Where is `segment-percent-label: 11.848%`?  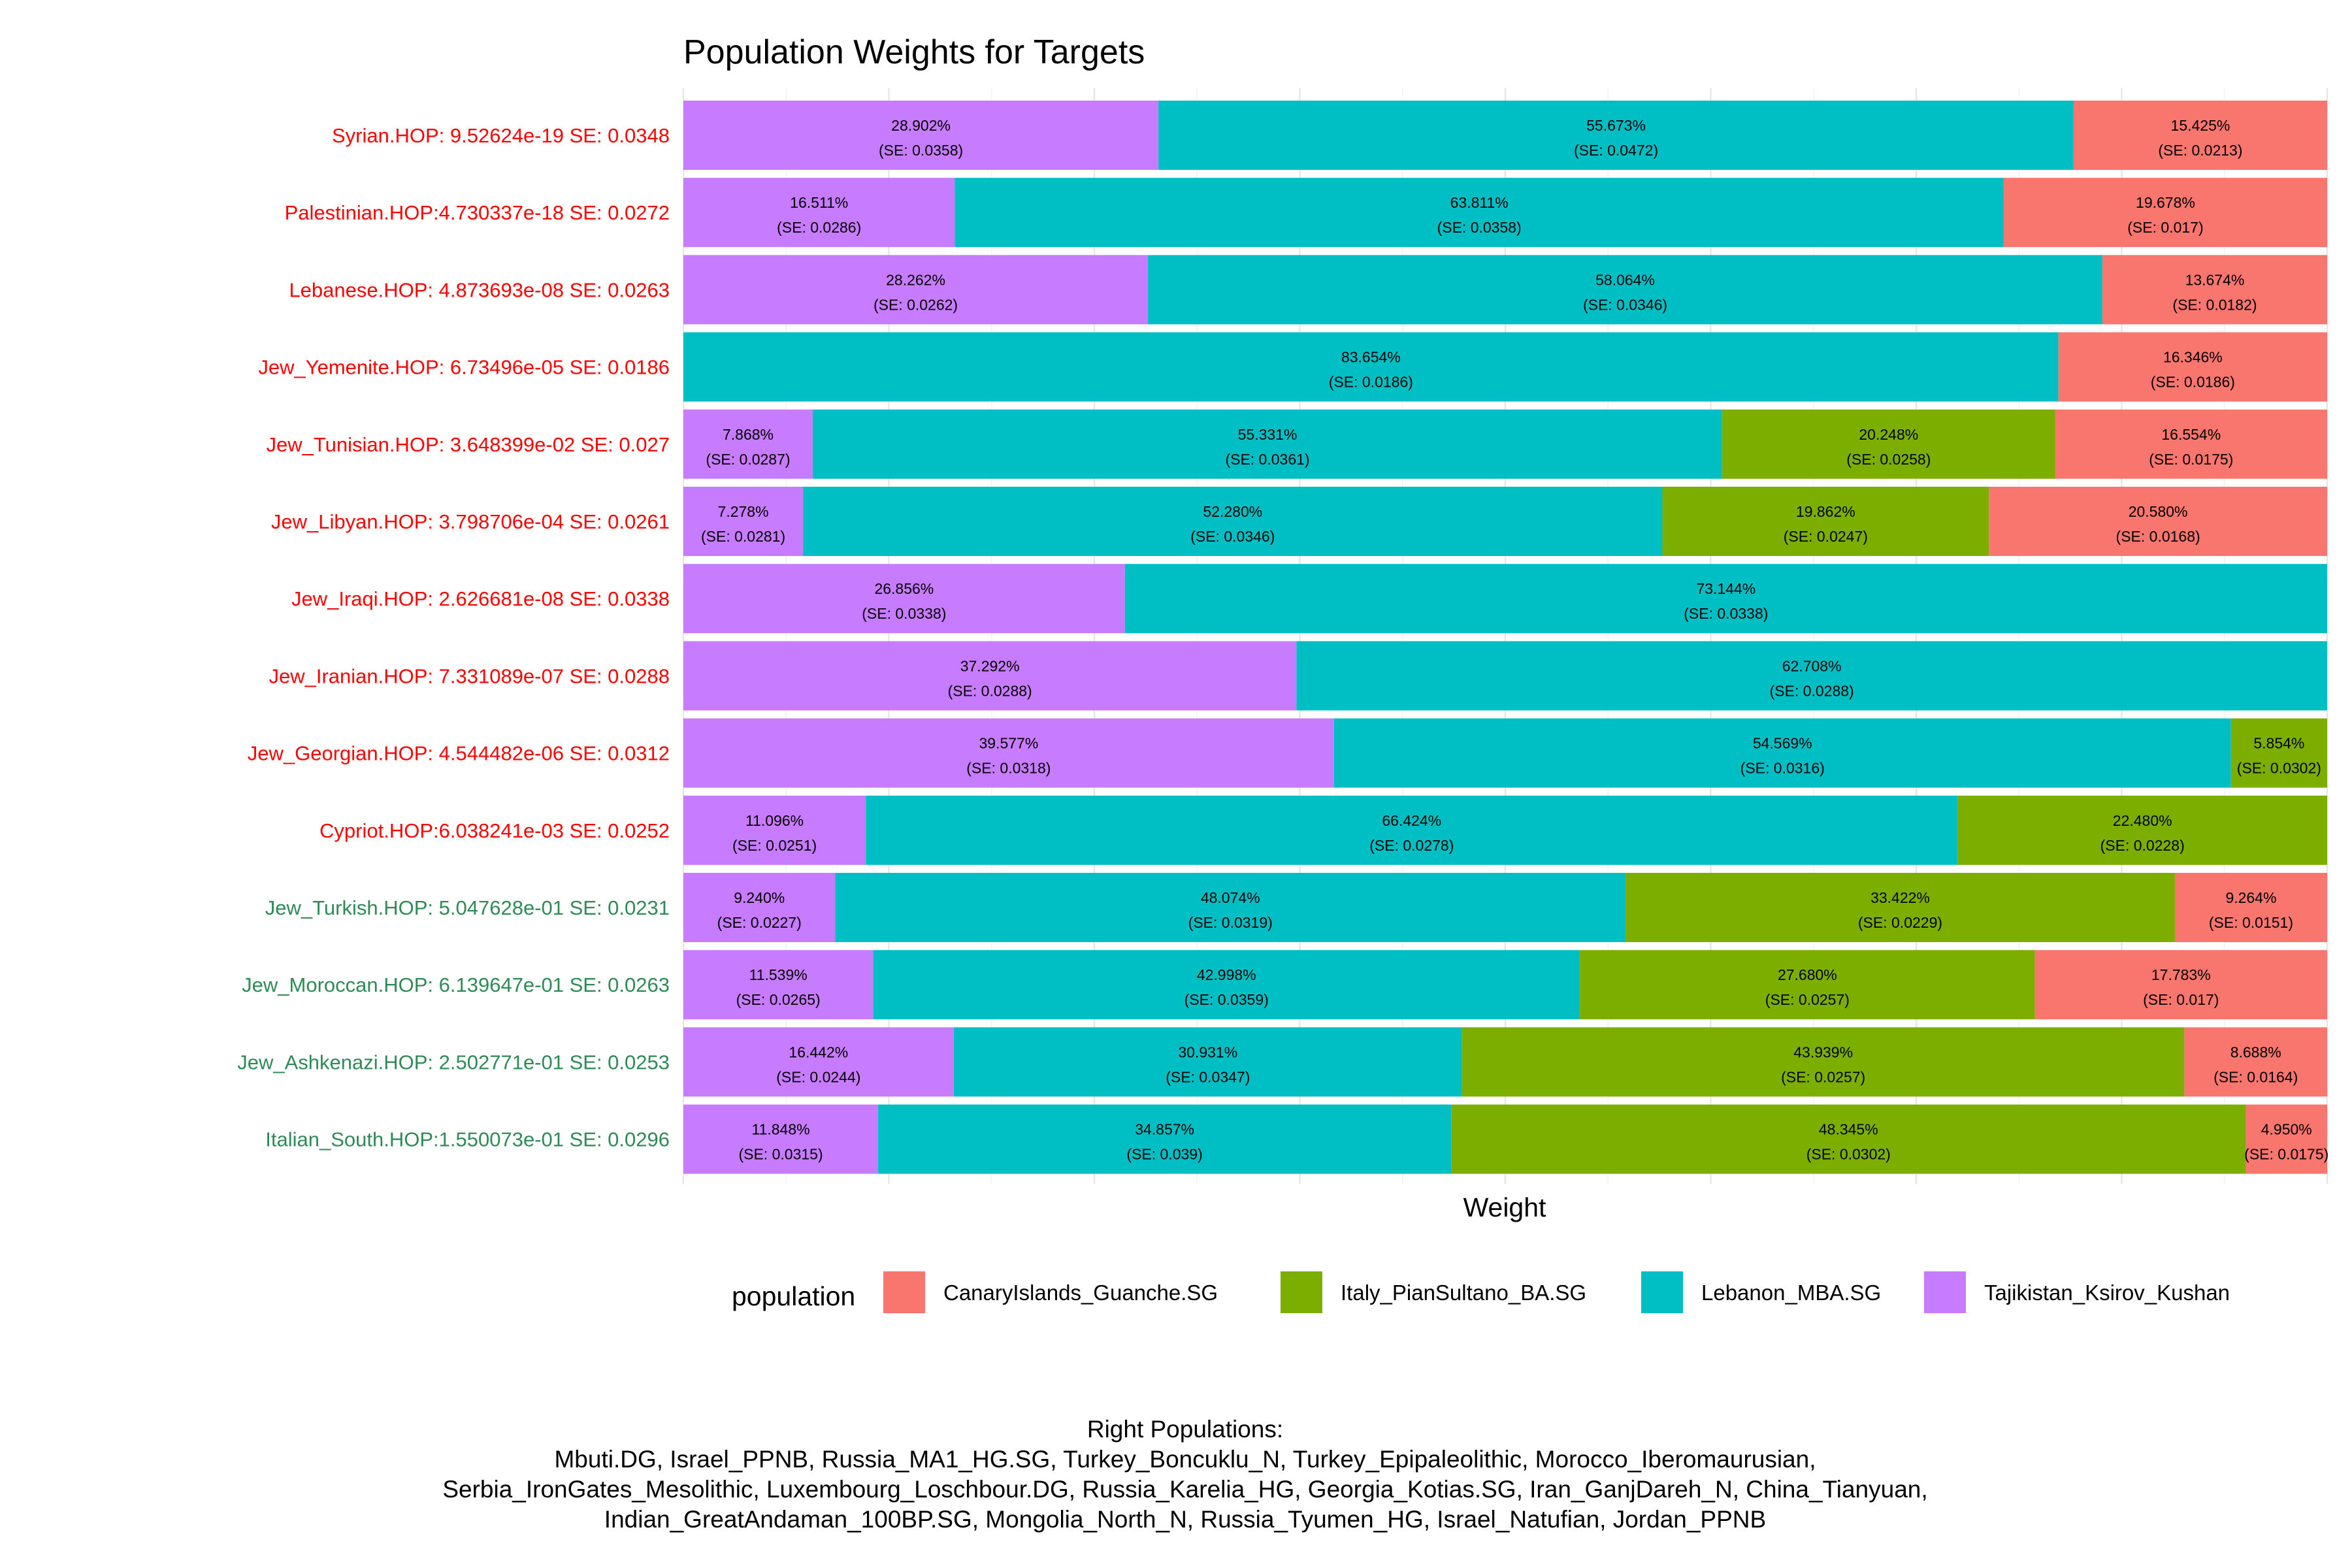 segment-percent-label: 11.848% is located at coordinates (781, 1129).